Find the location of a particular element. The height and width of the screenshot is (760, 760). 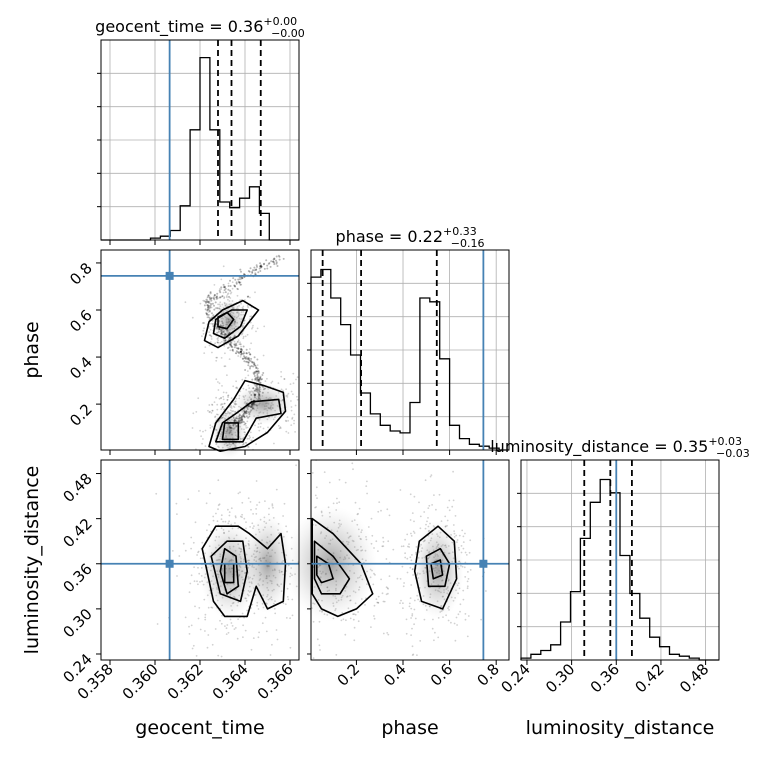

hist-geocent_time-steps is located at coordinates (200, 148).